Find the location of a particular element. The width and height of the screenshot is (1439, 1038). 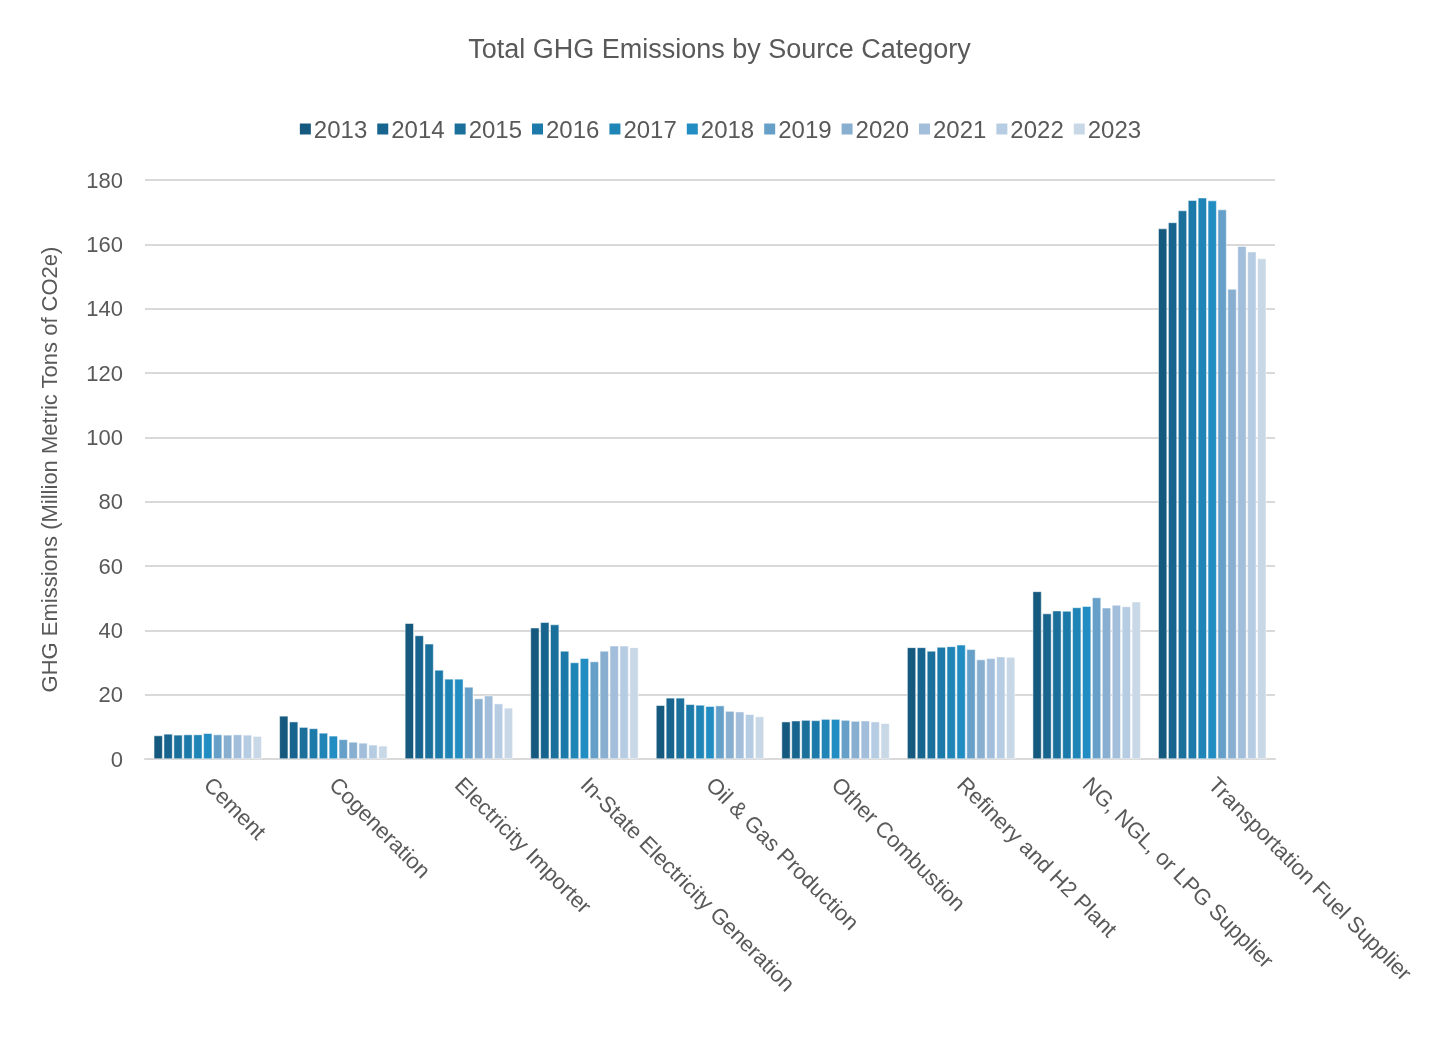

y-tick-label: 40 is located at coordinates (110, 630).